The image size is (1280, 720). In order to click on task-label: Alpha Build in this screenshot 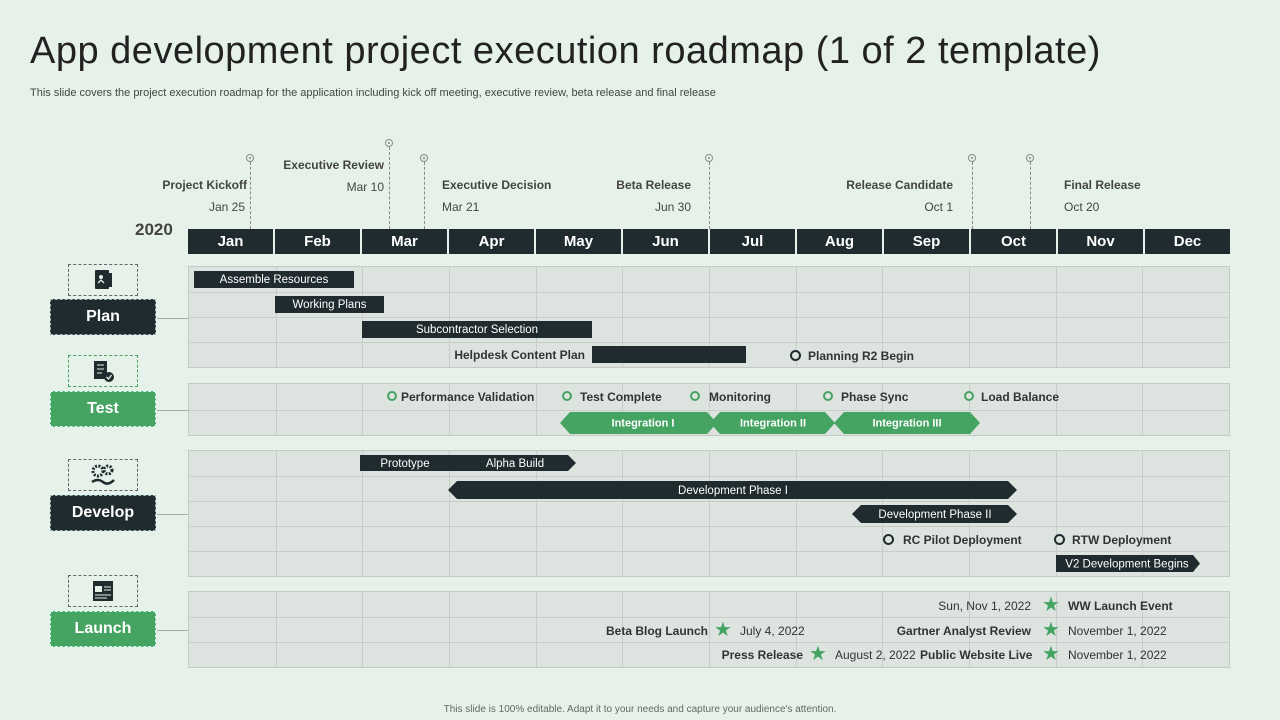, I will do `click(515, 464)`.